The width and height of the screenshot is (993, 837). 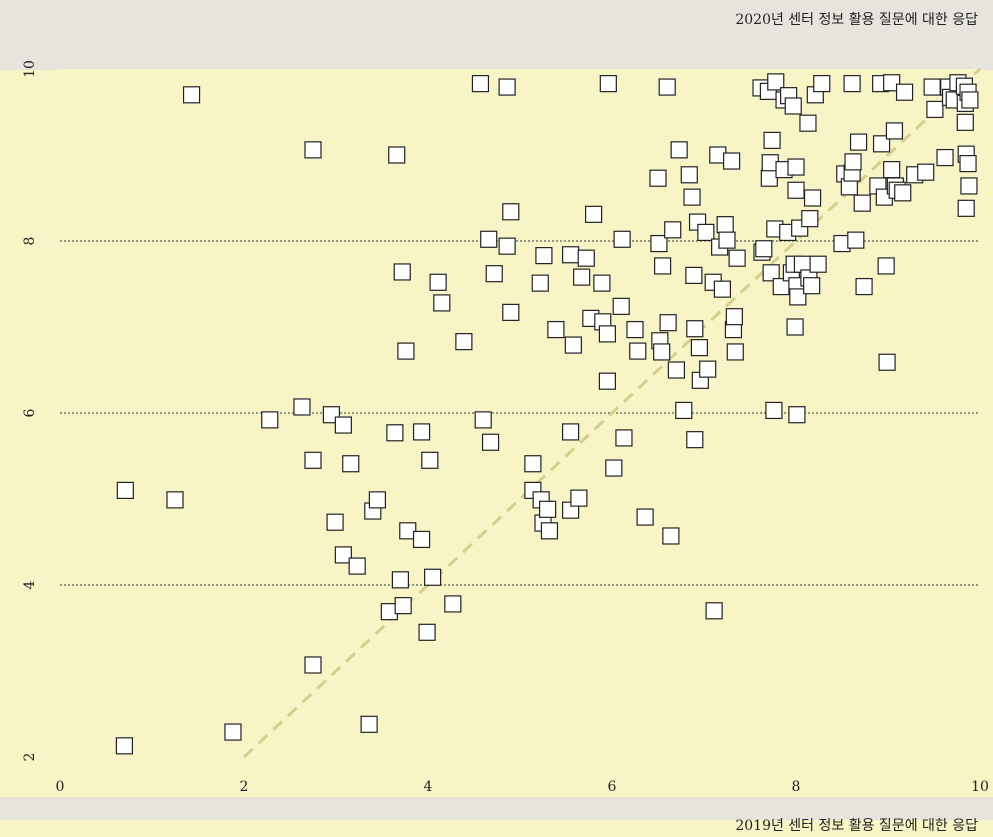 What do you see at coordinates (30, 584) in the screenshot?
I see `y-tick-label: 4` at bounding box center [30, 584].